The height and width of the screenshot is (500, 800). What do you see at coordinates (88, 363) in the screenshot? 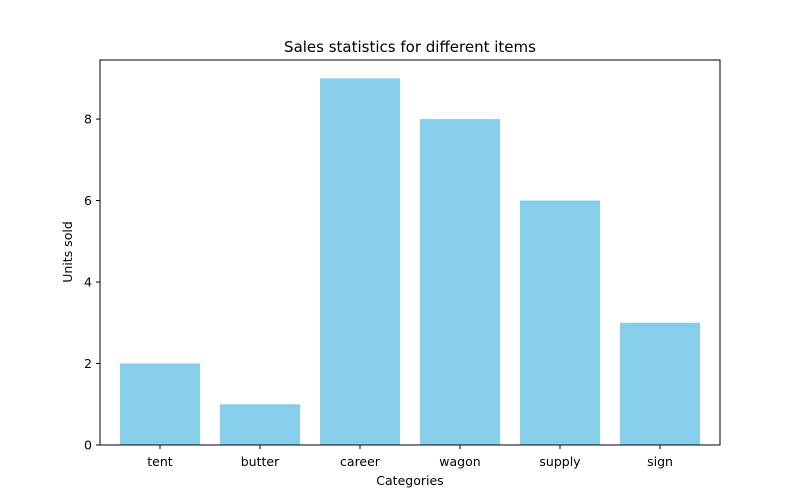
I see `y-tick-label: 2` at bounding box center [88, 363].